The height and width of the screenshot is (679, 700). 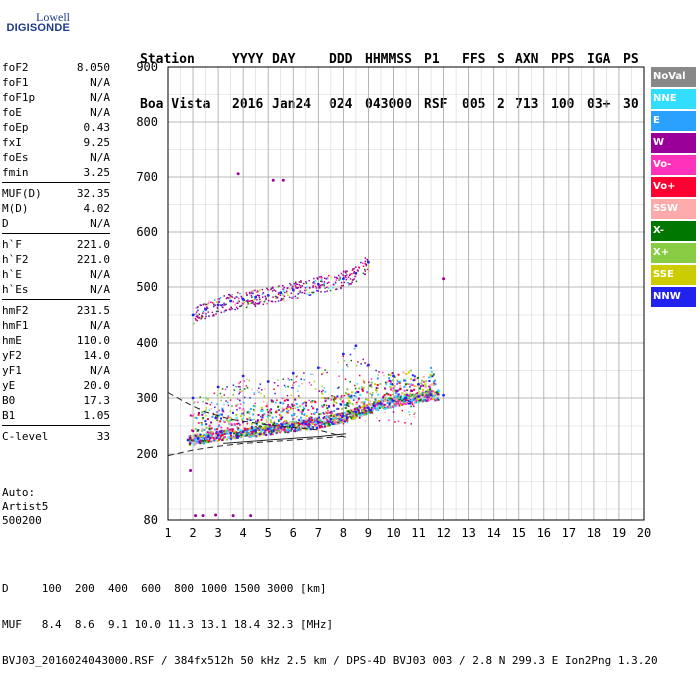 What do you see at coordinates (15, 172) in the screenshot?
I see `param-name: fmin` at bounding box center [15, 172].